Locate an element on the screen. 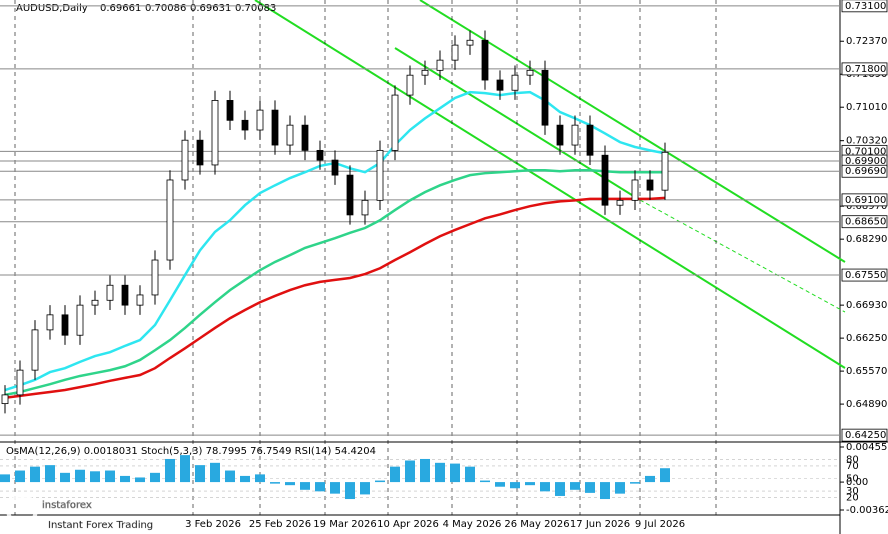  y-tick-label: -0.003621 is located at coordinates (867, 510).